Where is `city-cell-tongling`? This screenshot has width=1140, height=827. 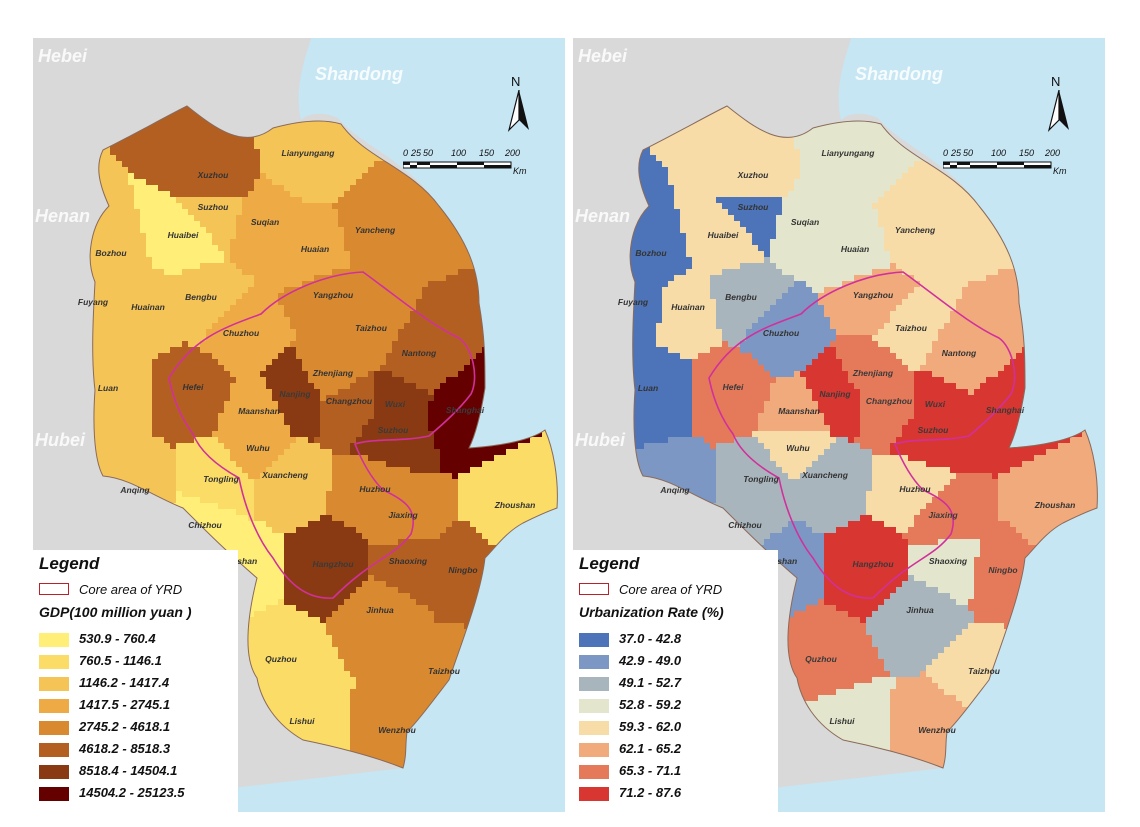
city-cell-tongling is located at coordinates (209, 470).